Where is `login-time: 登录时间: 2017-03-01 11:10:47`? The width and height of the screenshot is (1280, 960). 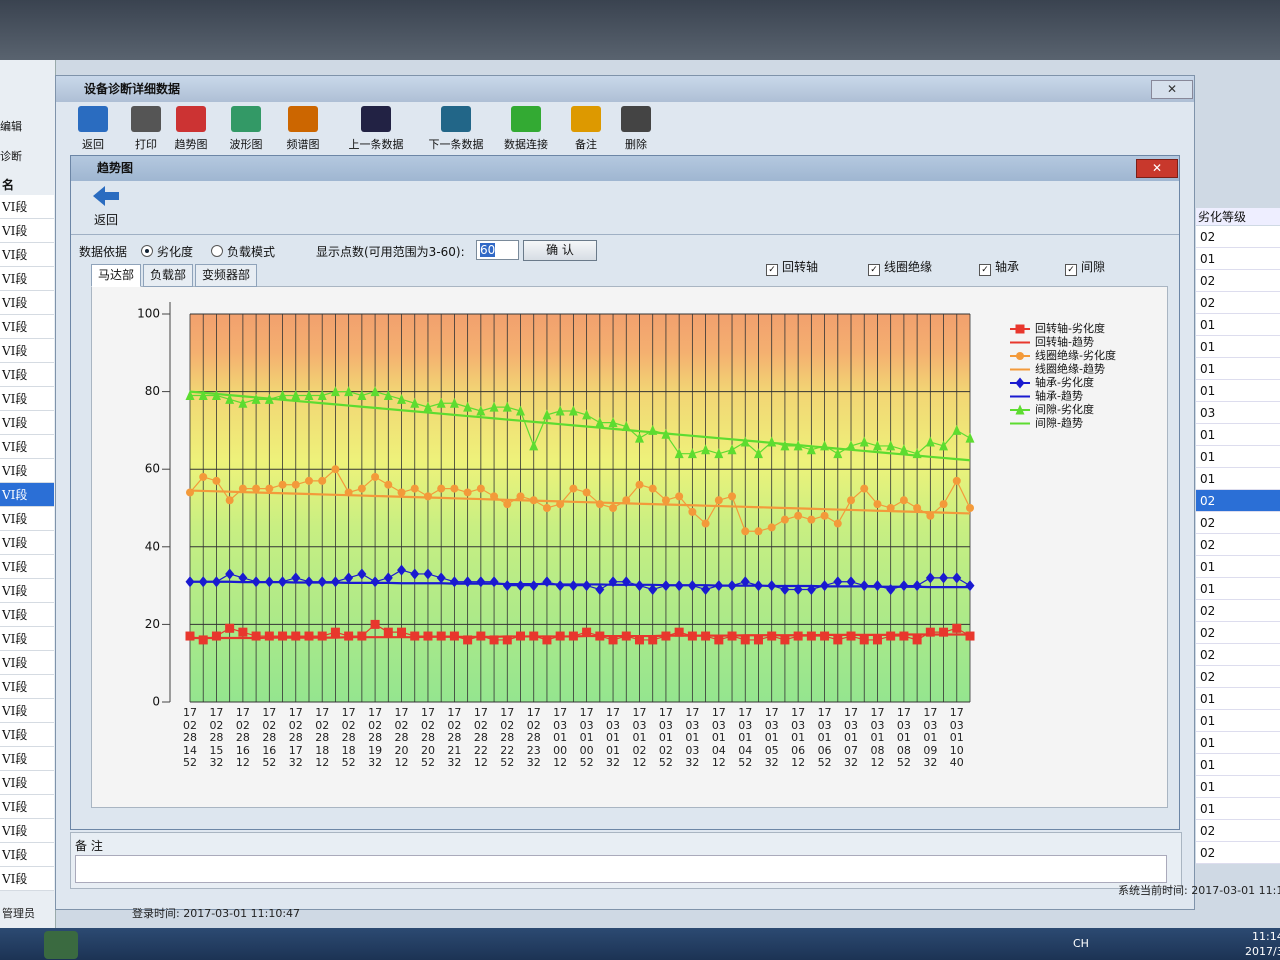 login-time: 登录时间: 2017-03-01 11:10:47 is located at coordinates (216, 913).